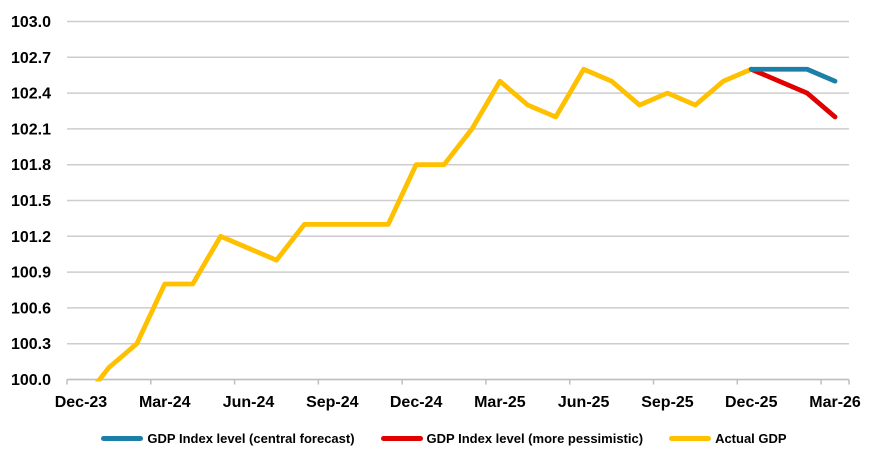  I want to click on y-axis-label: 100.3, so click(31, 344).